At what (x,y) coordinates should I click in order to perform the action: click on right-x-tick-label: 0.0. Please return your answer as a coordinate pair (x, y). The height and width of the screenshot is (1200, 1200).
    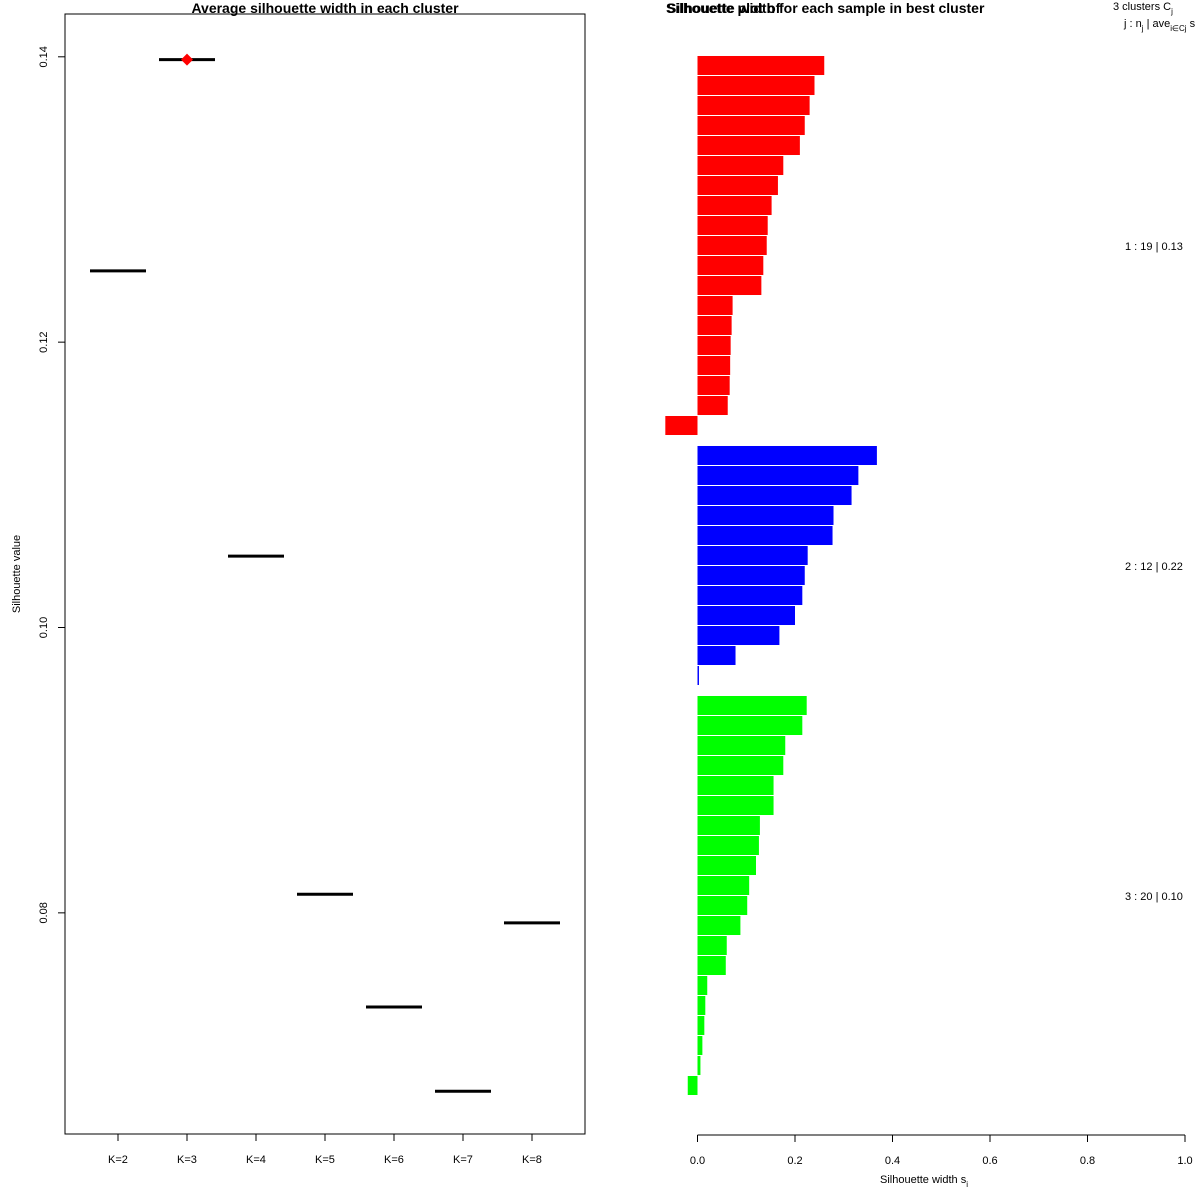
    Looking at the image, I should click on (697, 1161).